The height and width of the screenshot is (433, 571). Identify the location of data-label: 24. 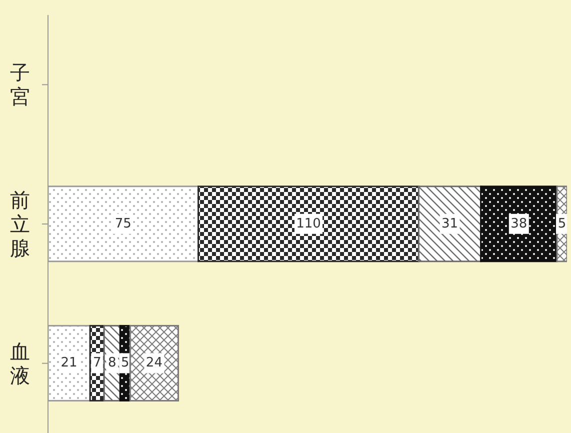
(154, 363).